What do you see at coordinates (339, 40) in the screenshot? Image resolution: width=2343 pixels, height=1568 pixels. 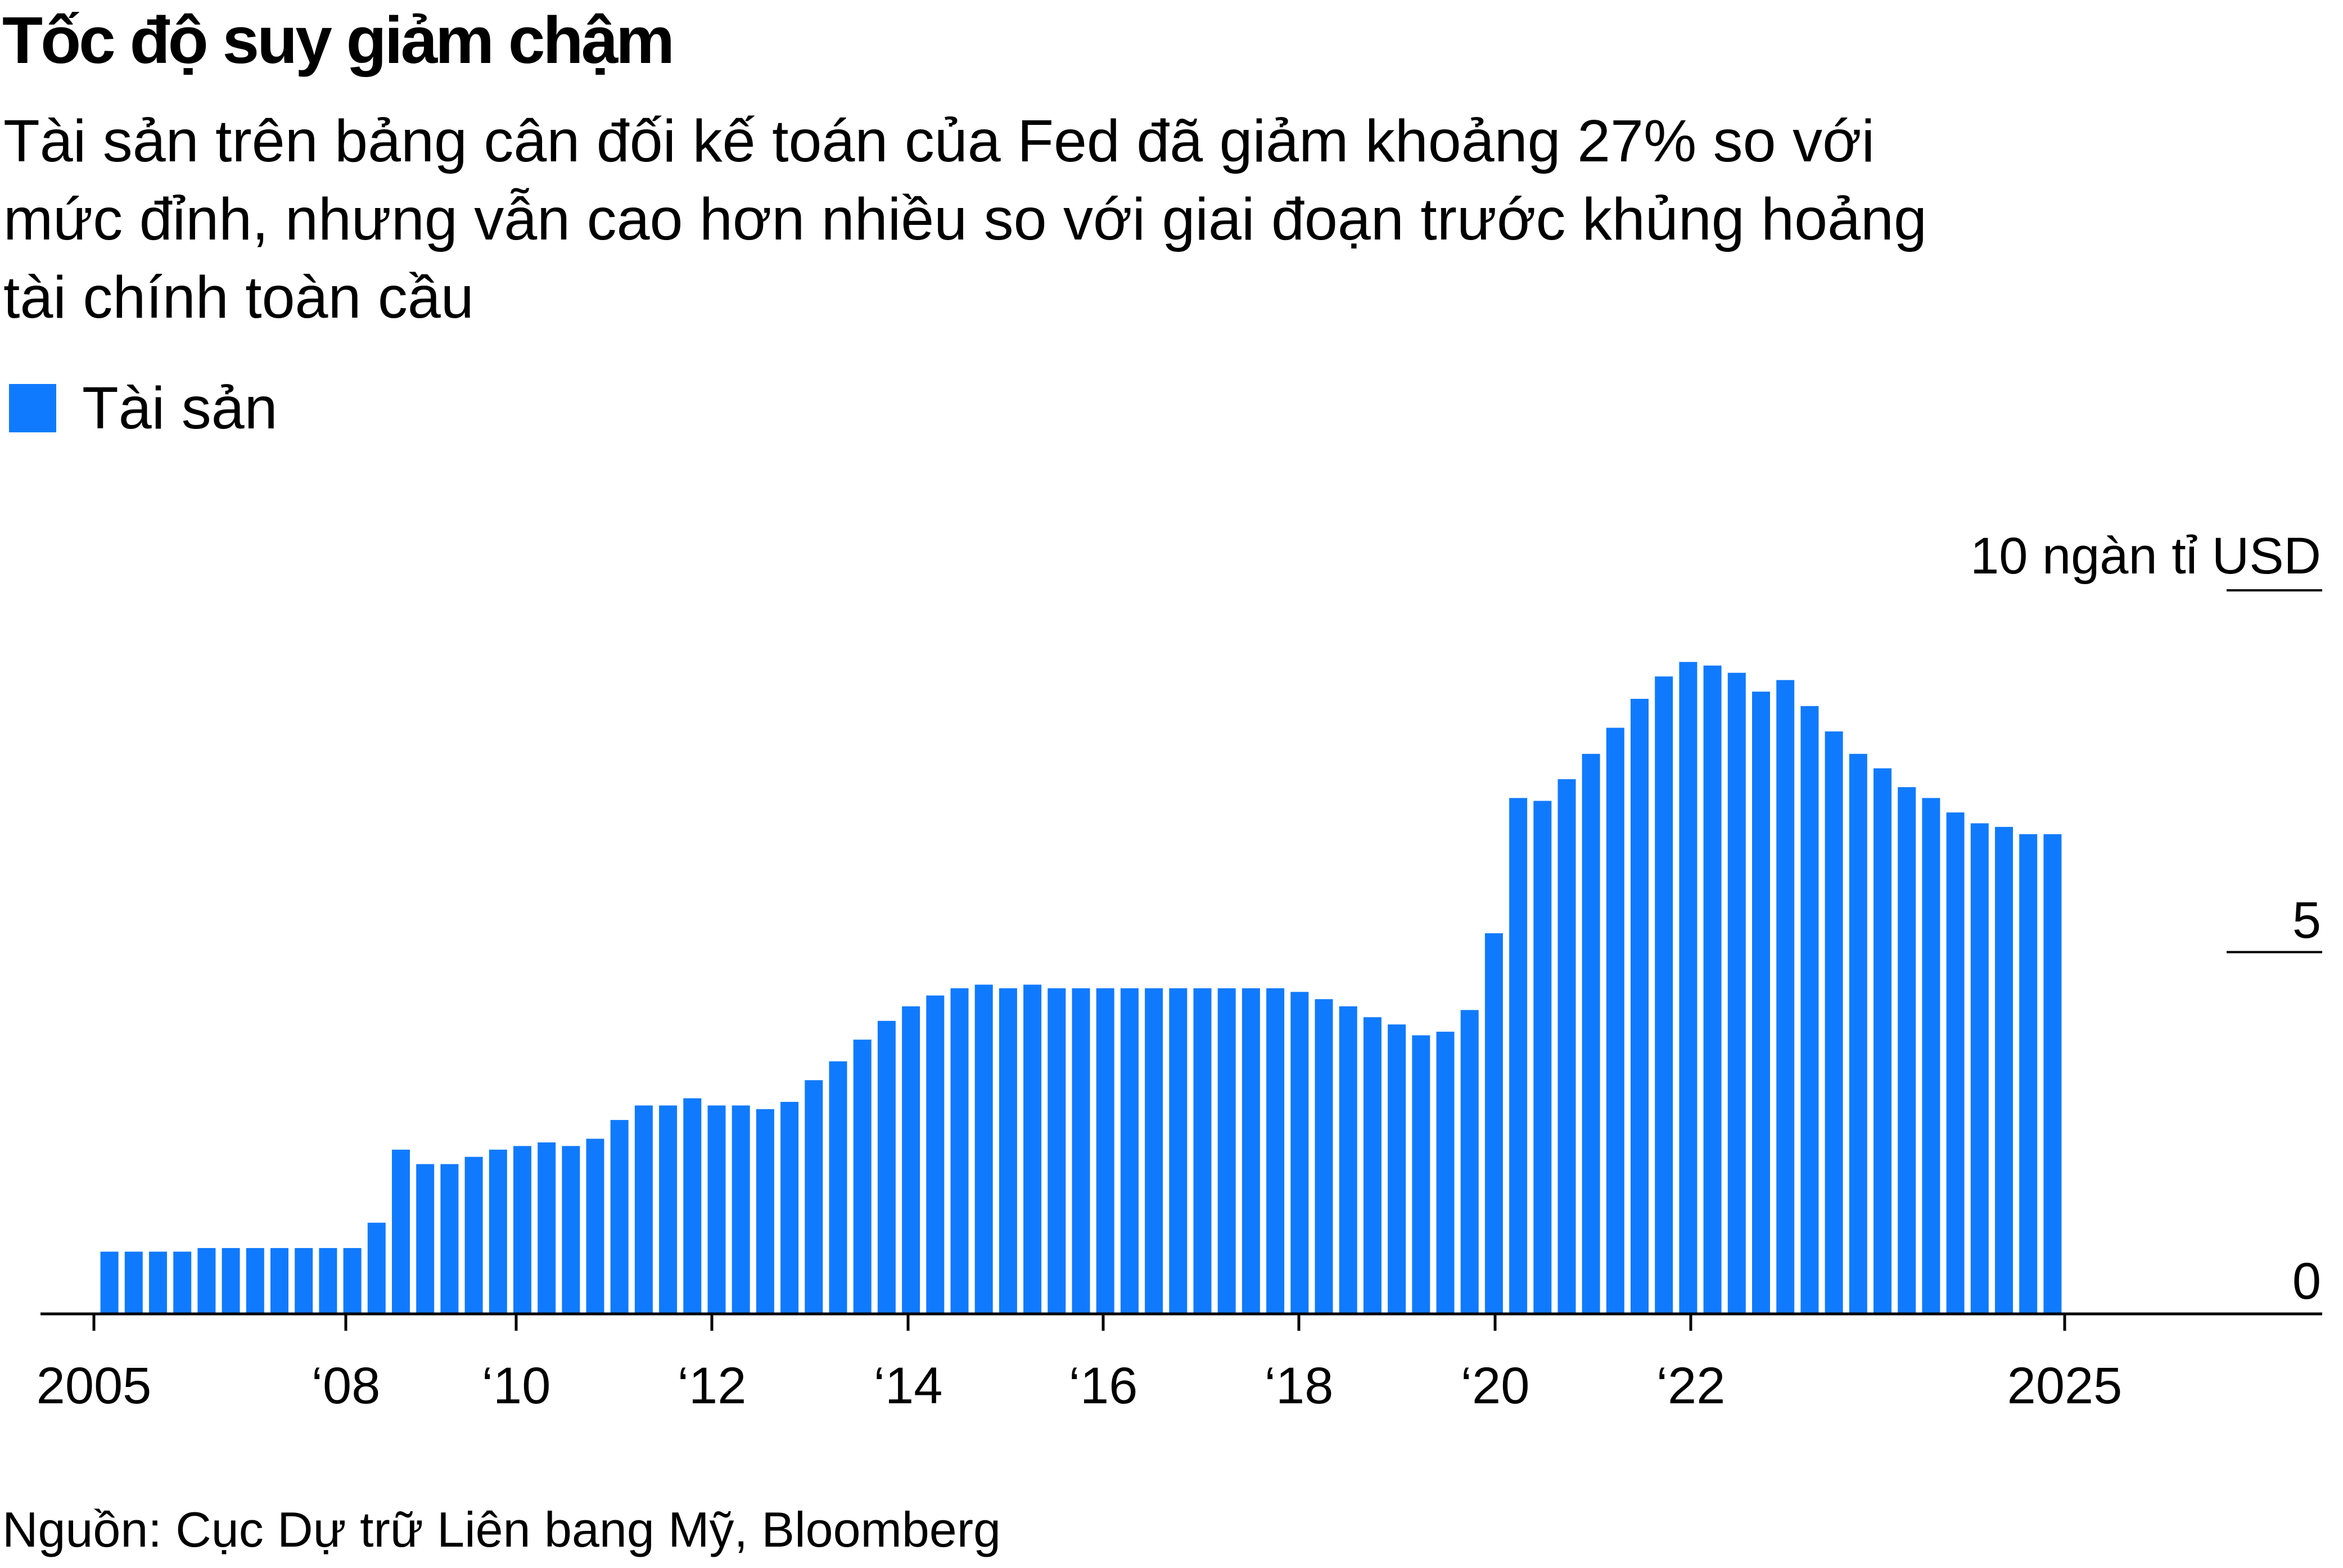 I see `chart-title: Tốc độ suy giảm chậm` at bounding box center [339, 40].